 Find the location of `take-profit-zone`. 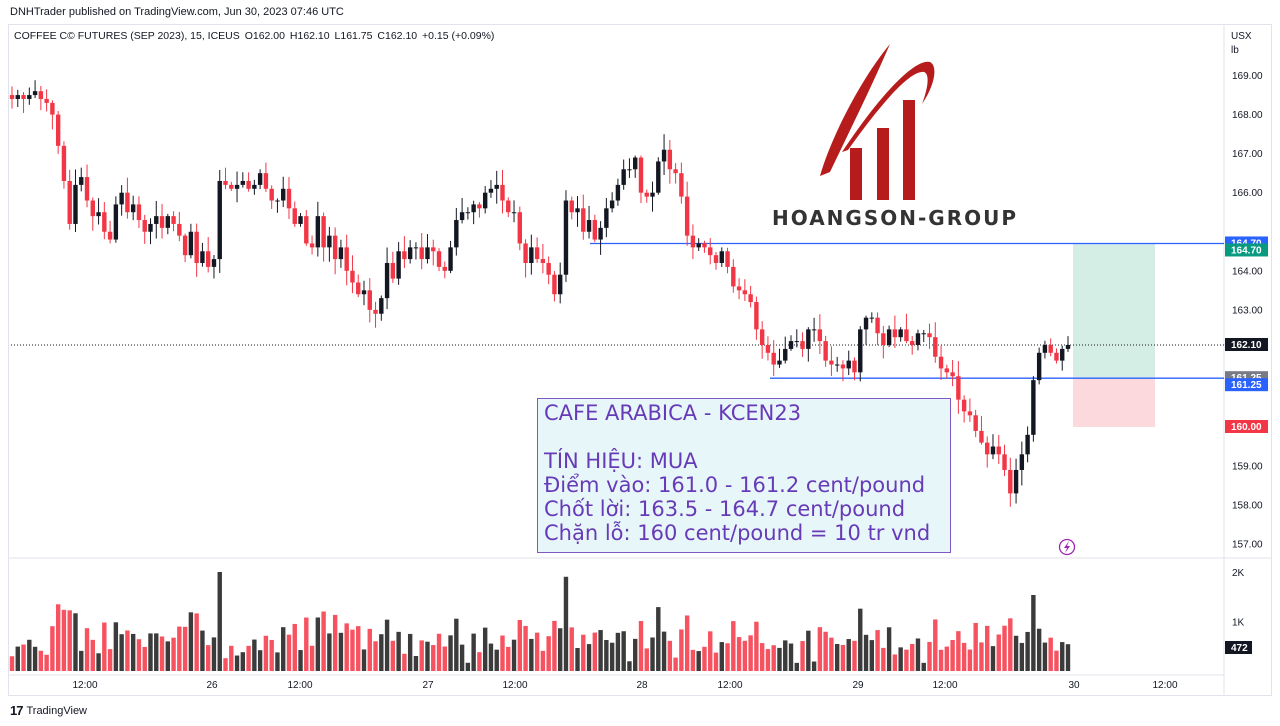

take-profit-zone is located at coordinates (1114, 311).